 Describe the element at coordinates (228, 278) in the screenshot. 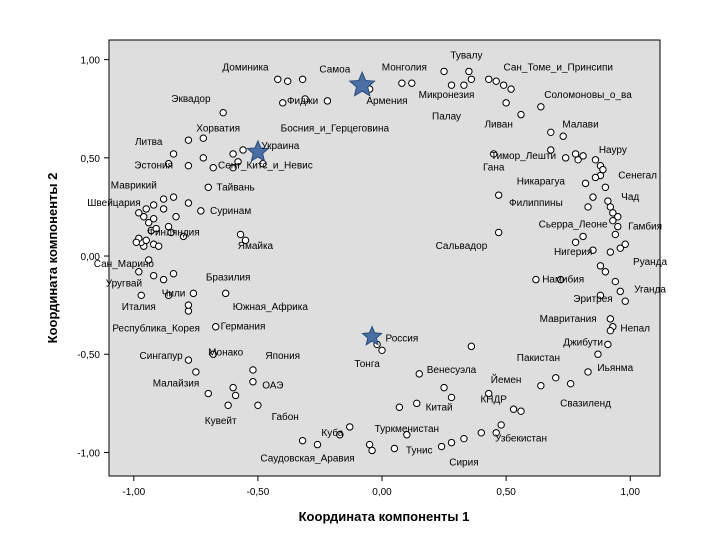

I see `point-label: Бразилия` at that location.